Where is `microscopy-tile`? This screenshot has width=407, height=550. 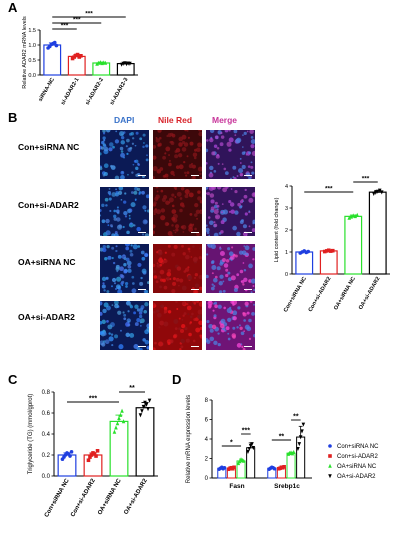 microscopy-tile is located at coordinates (125, 326).